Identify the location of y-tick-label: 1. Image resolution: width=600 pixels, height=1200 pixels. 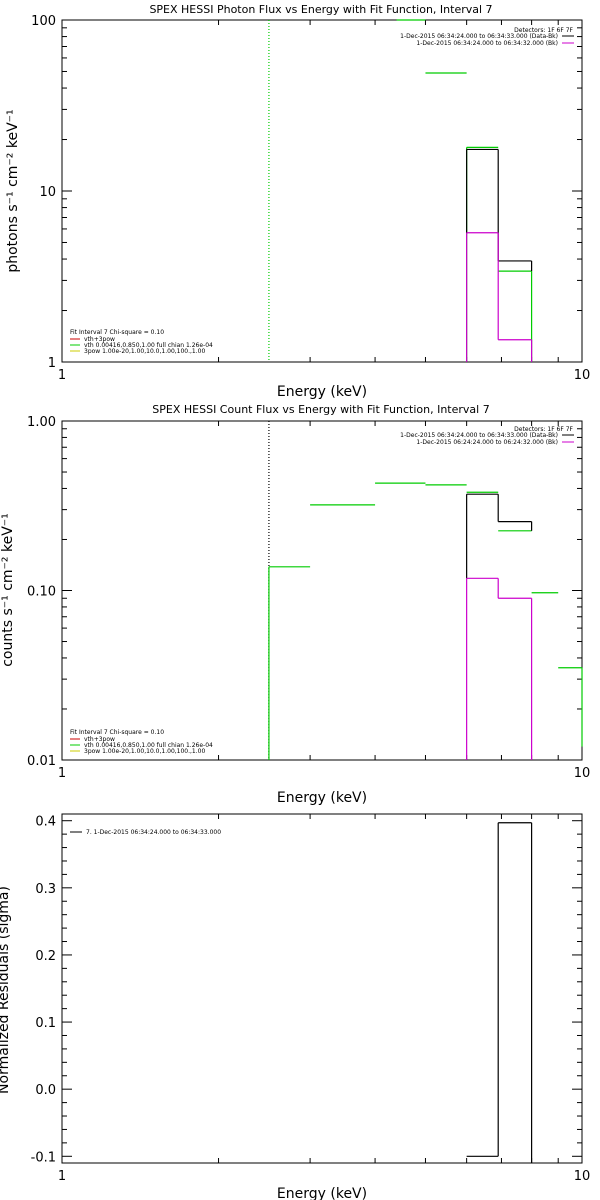
(52, 363).